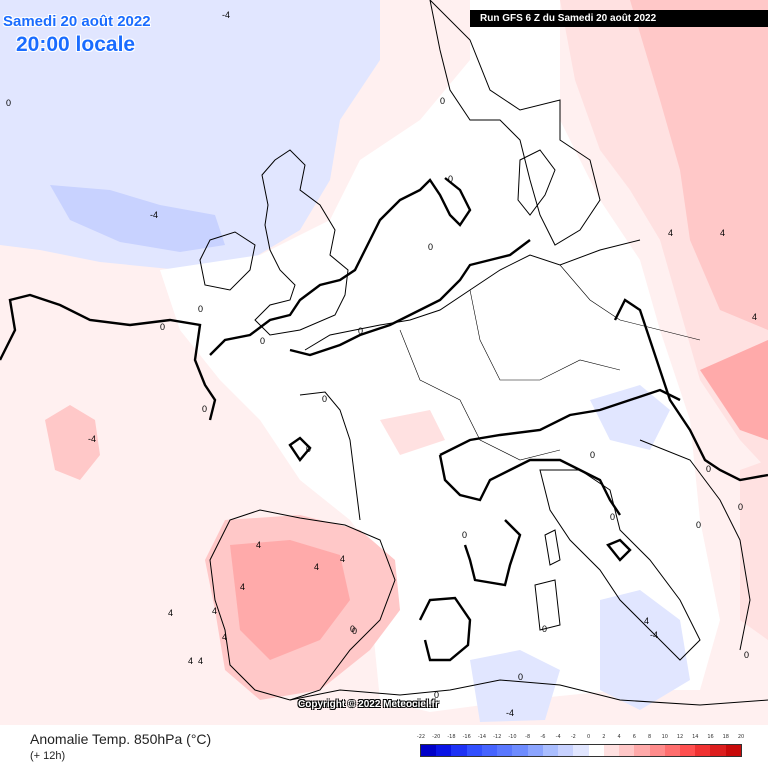 The width and height of the screenshot is (768, 768). Describe the element at coordinates (695, 737) in the screenshot. I see `legend-tick-label: 14` at that location.